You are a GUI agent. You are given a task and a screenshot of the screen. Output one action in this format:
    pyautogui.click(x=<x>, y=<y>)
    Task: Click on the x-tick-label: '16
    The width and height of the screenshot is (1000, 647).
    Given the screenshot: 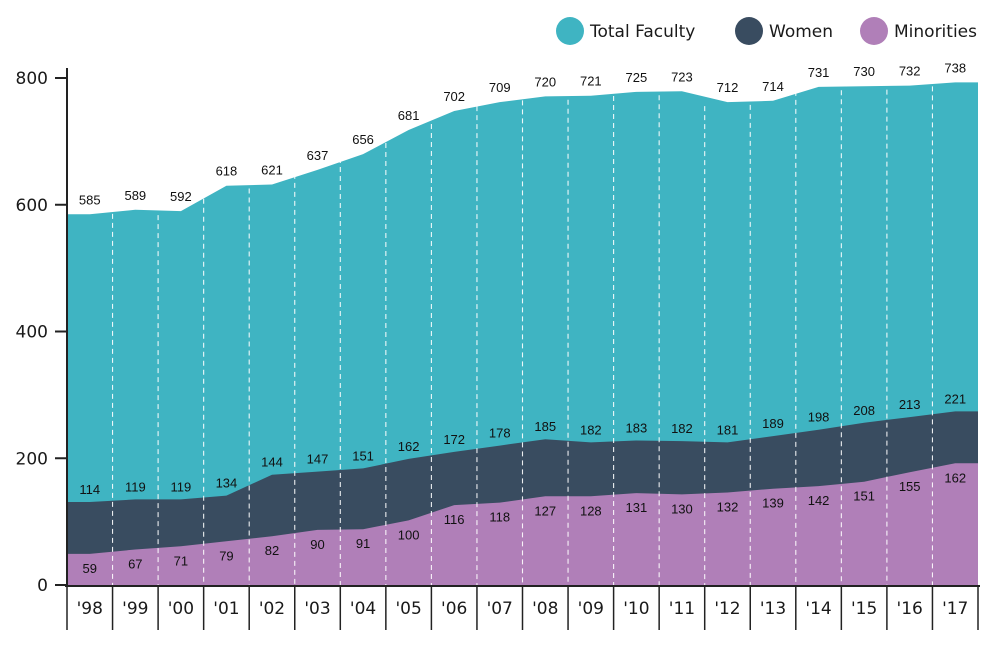 What is the action you would take?
    pyautogui.click(x=910, y=609)
    